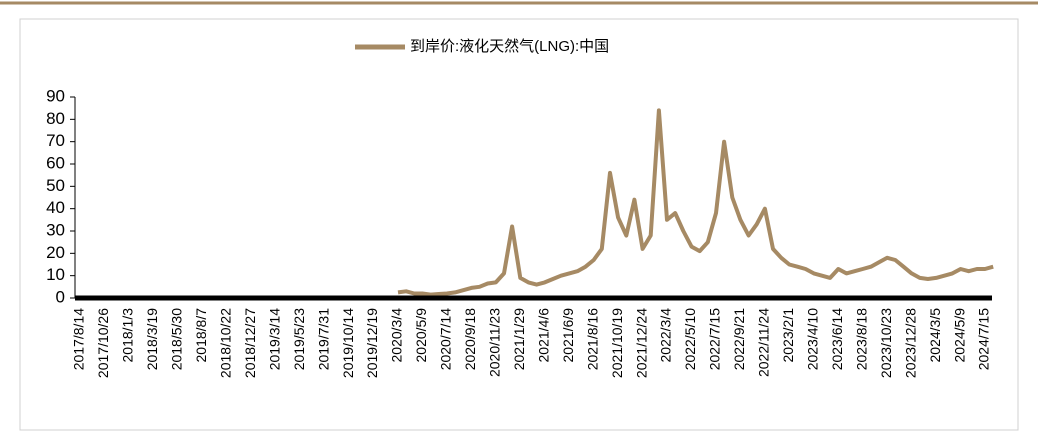  I want to click on x-tick-label: 2018/12/27, so click(250, 343).